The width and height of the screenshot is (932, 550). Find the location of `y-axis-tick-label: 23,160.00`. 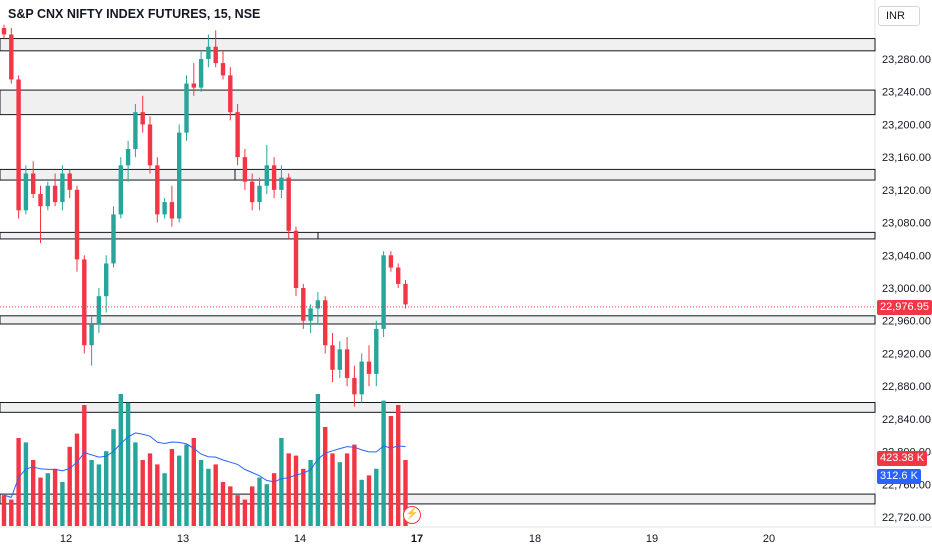

y-axis-tick-label: 23,160.00 is located at coordinates (906, 158).